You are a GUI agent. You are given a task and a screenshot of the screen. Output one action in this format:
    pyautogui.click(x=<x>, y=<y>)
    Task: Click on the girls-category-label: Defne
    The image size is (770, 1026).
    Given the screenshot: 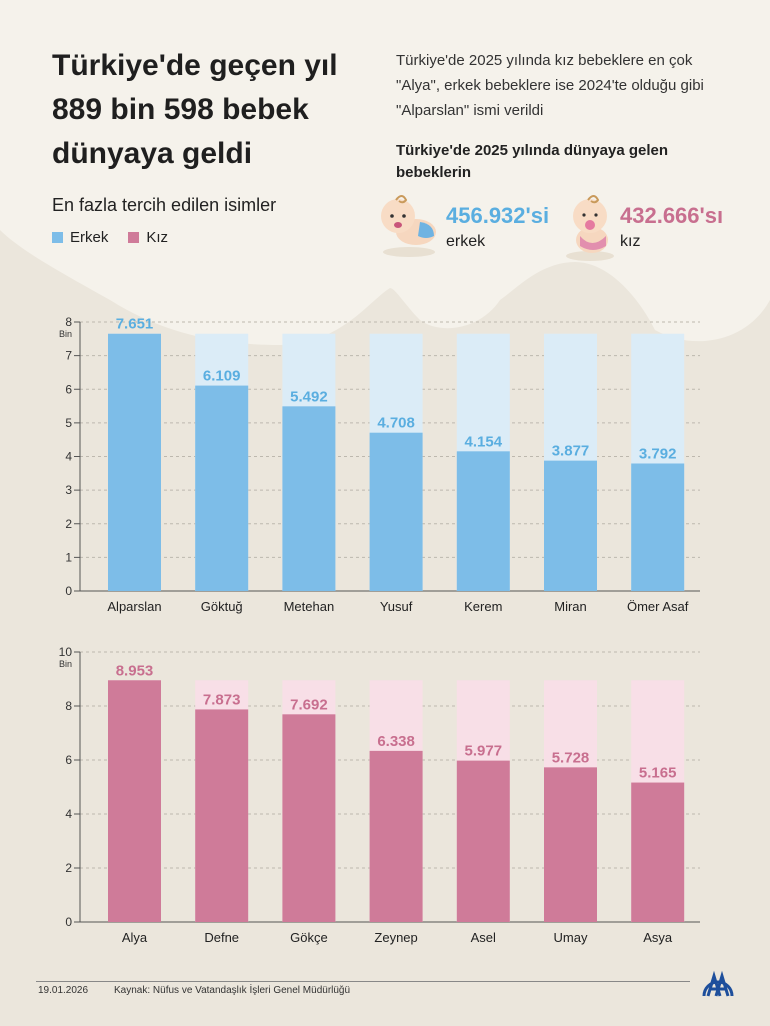 What is the action you would take?
    pyautogui.click(x=221, y=937)
    